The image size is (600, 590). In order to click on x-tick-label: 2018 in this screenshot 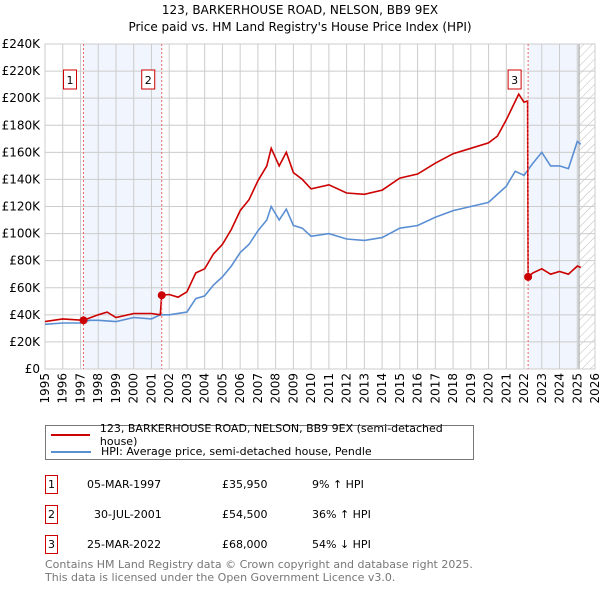, I will do `click(453, 388)`.